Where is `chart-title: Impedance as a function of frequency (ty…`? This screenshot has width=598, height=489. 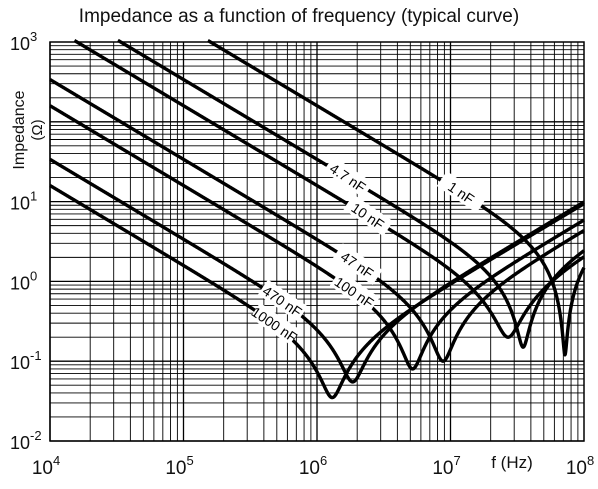
chart-title: Impedance as a function of frequency (ty… is located at coordinates (299, 16).